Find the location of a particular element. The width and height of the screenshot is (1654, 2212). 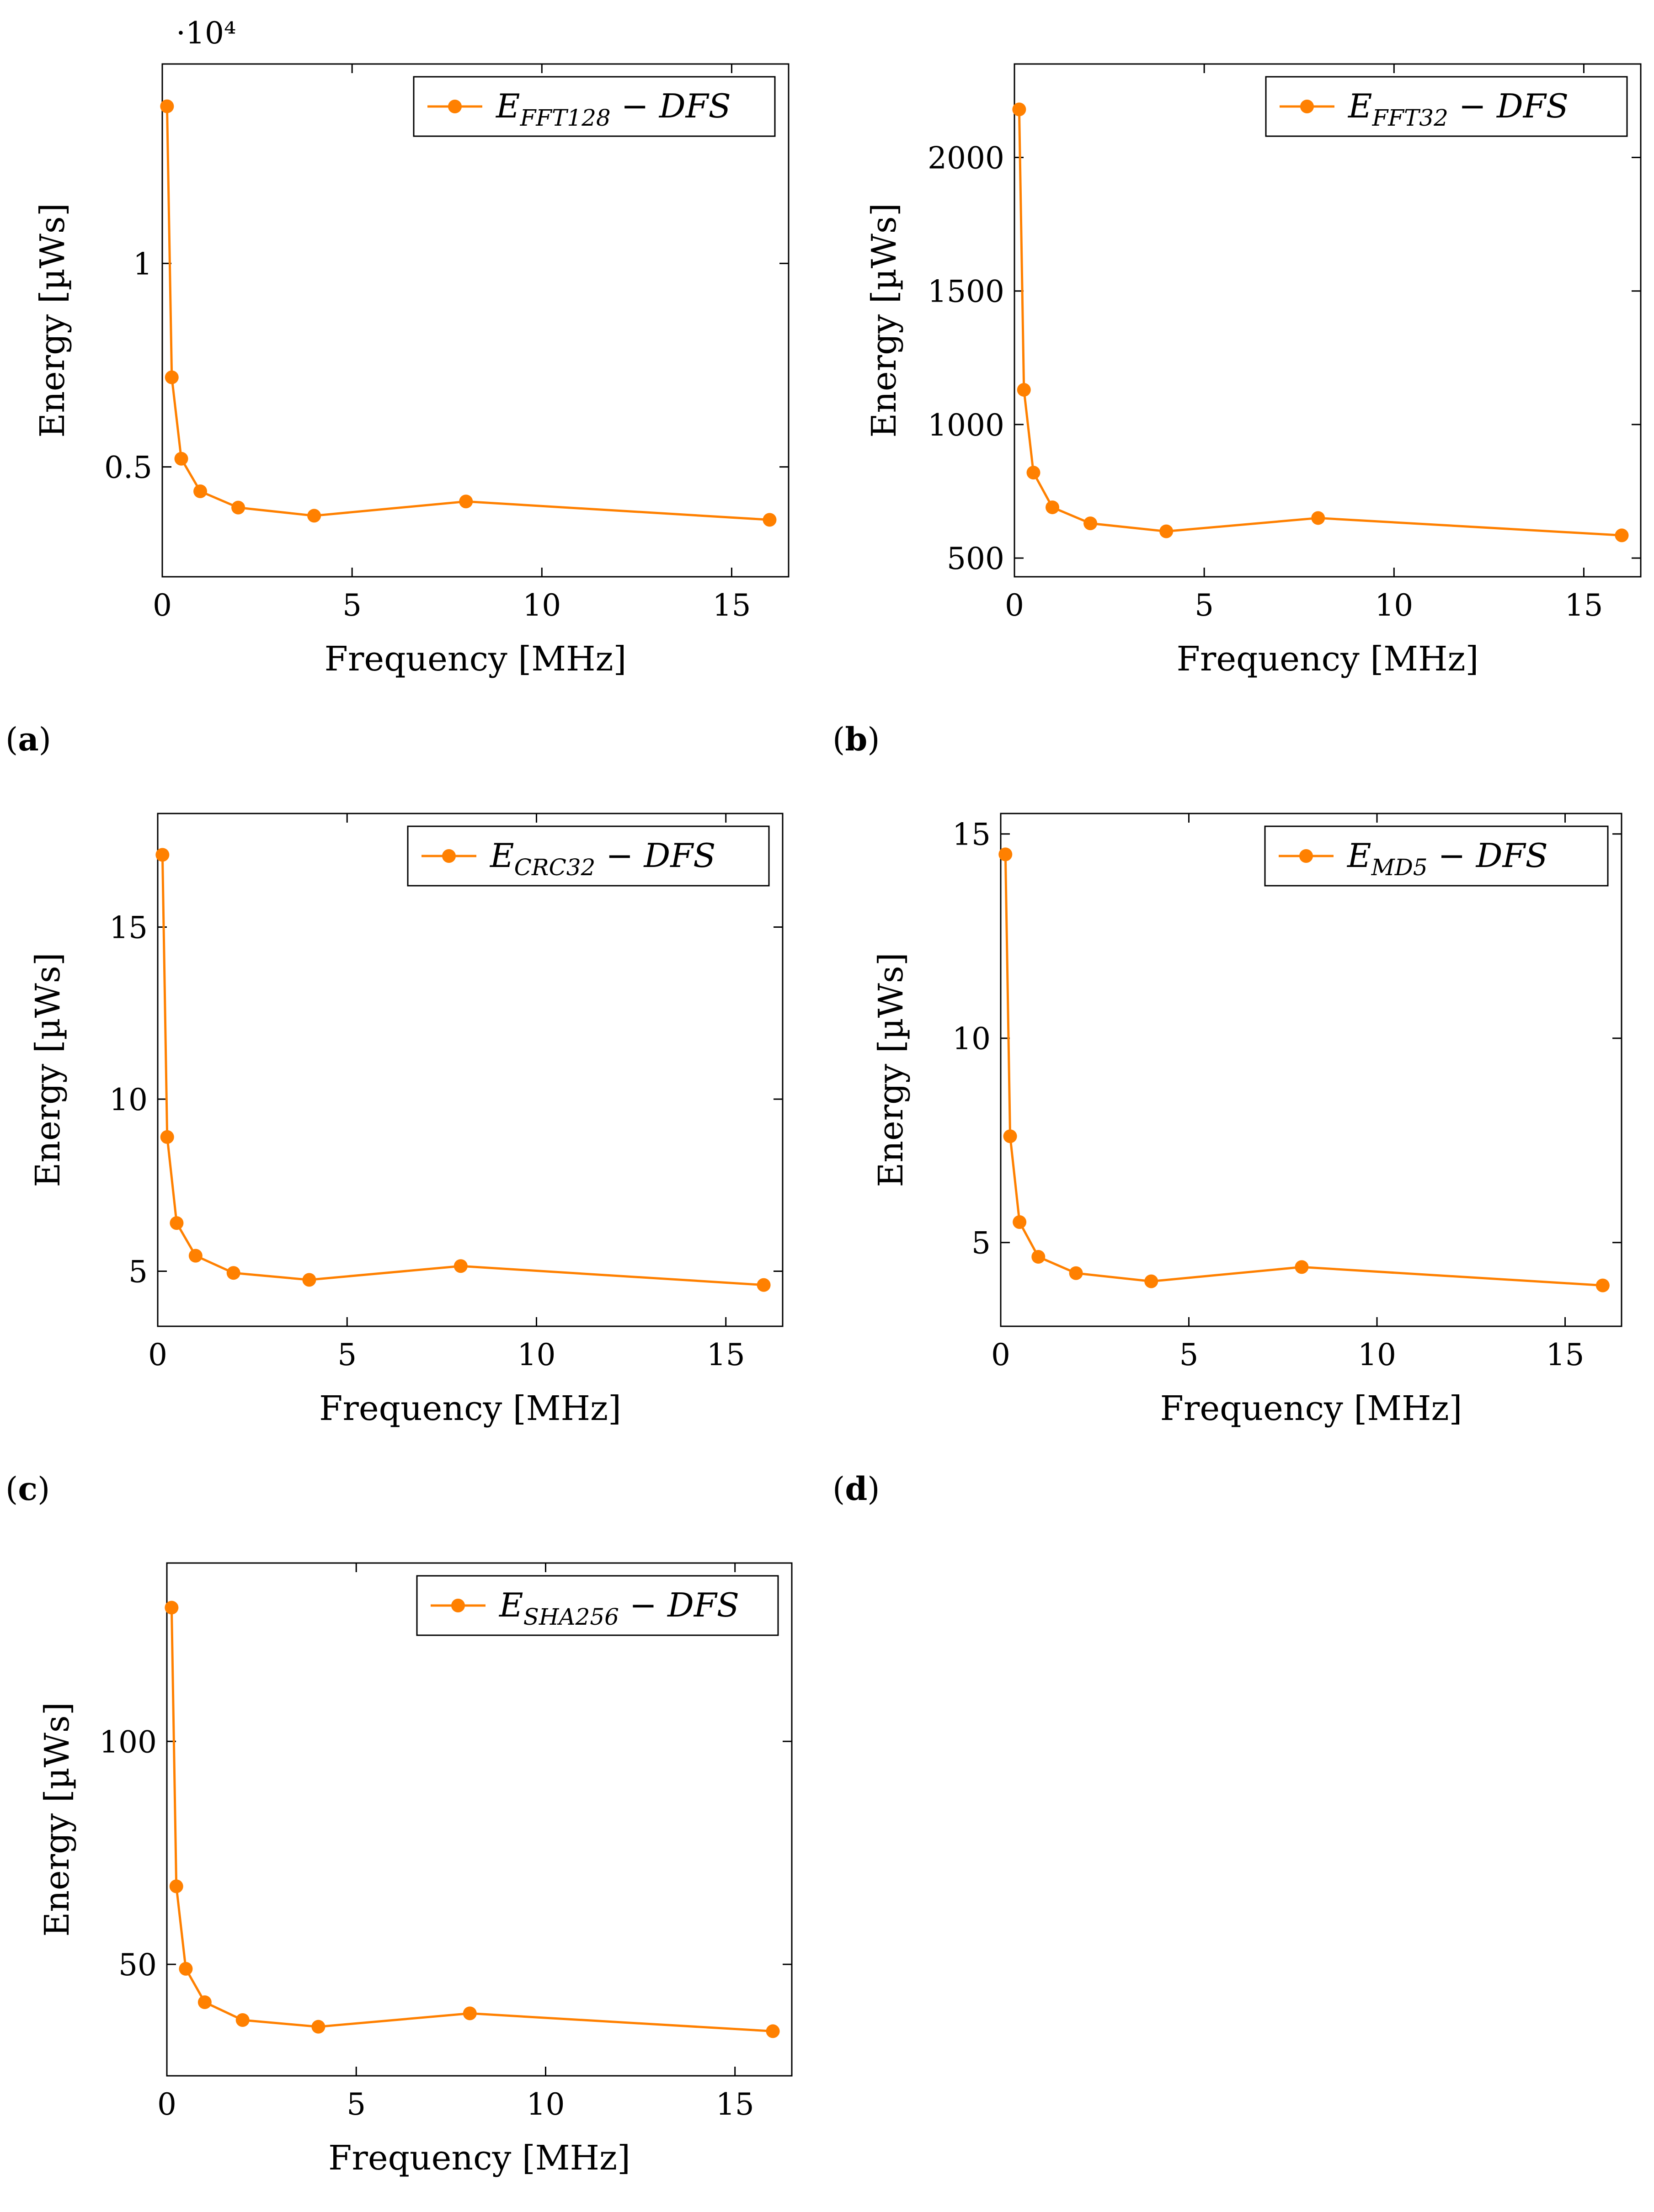

caption-letter: b is located at coordinates (856, 739).